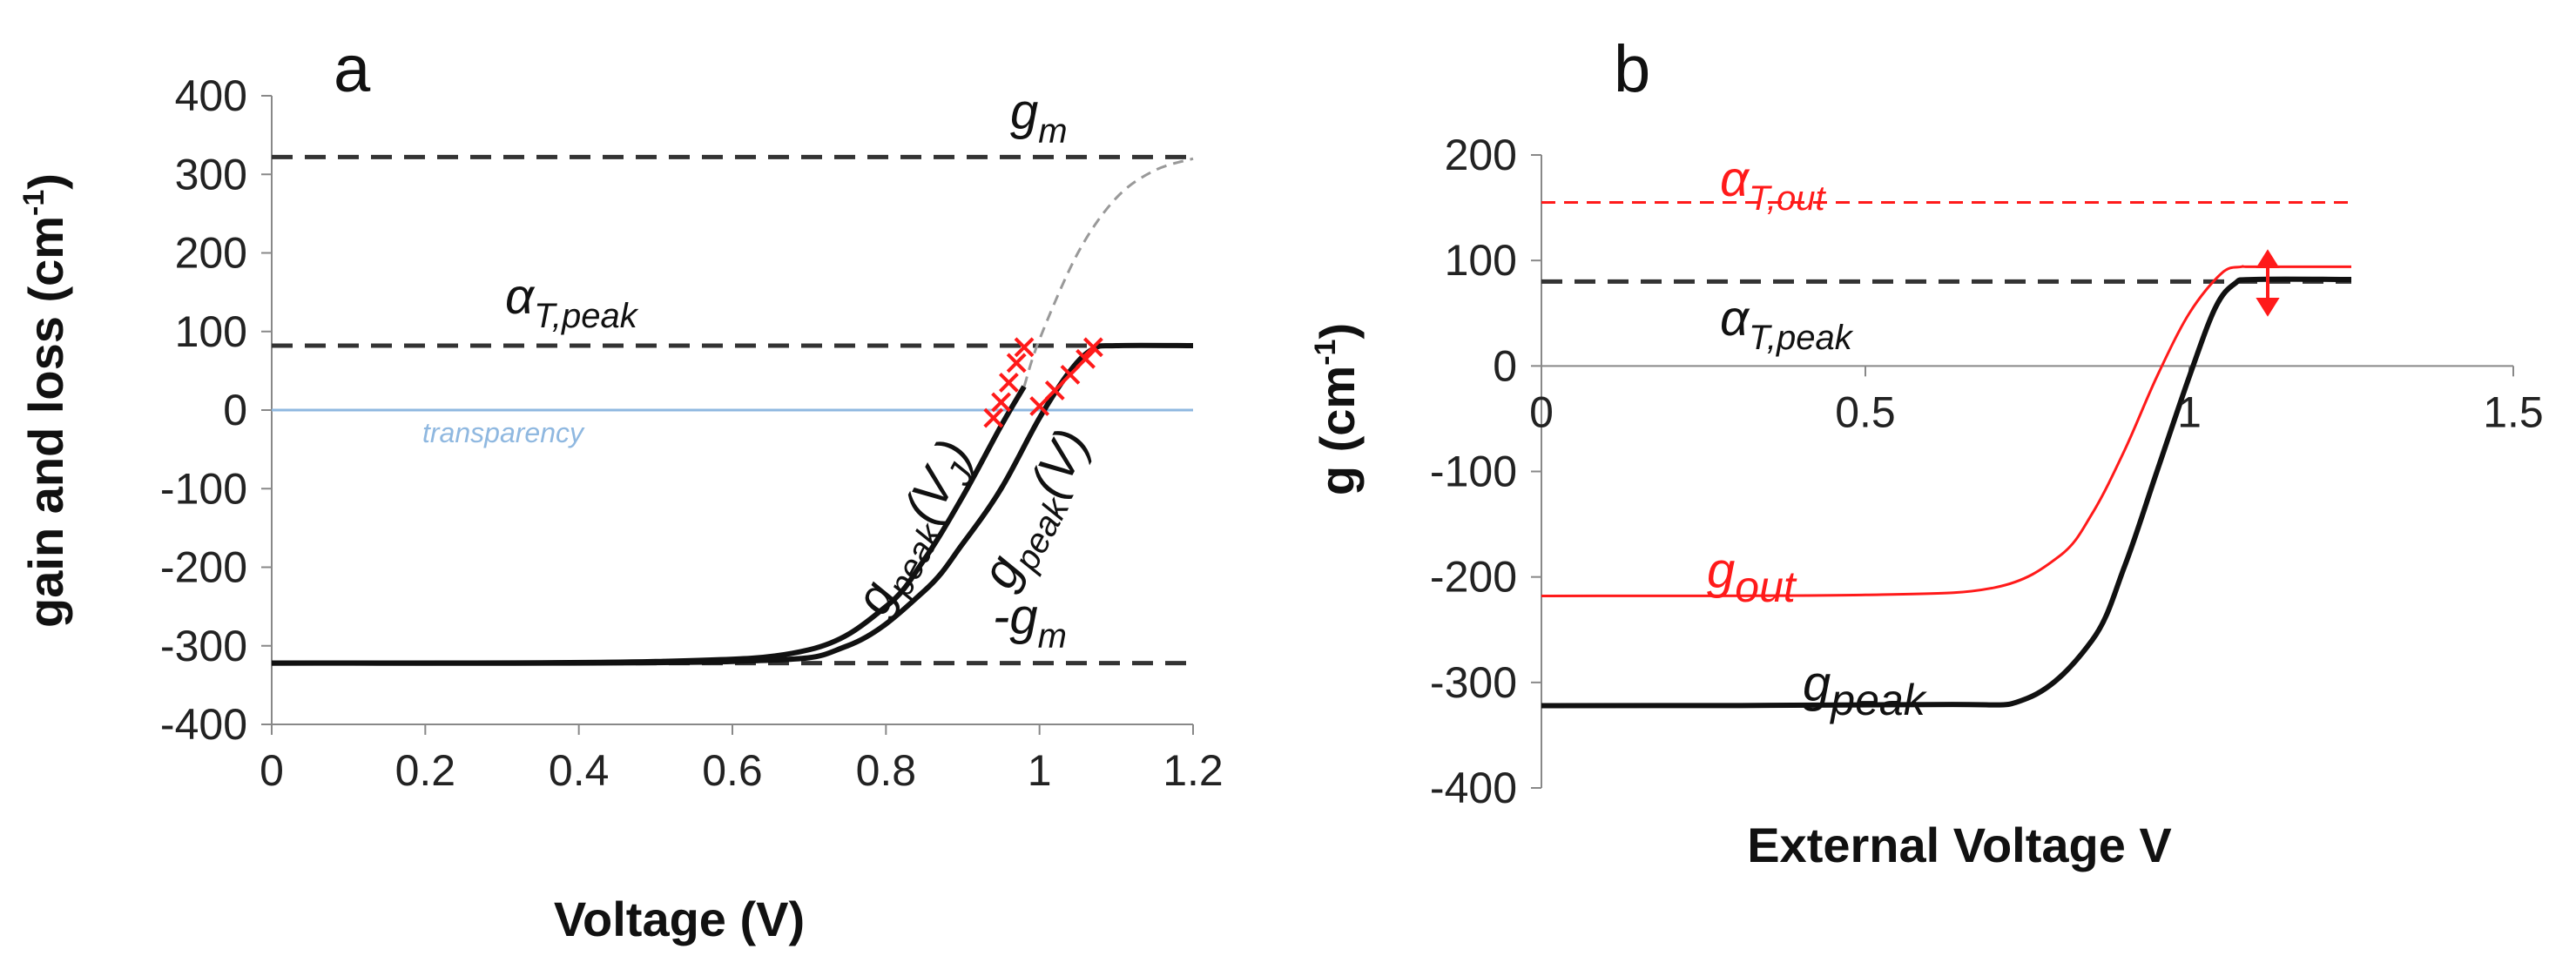 Image resolution: width=2576 pixels, height=976 pixels. Describe the element at coordinates (211, 331) in the screenshot. I see `panel-a-y-tick-label: 100` at that location.